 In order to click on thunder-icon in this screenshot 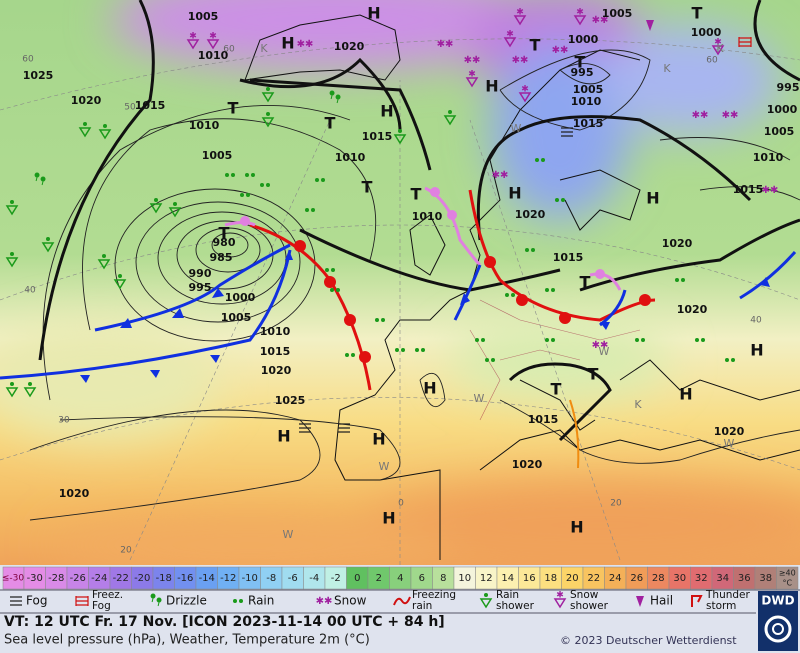, I will do `click(697, 601)`.